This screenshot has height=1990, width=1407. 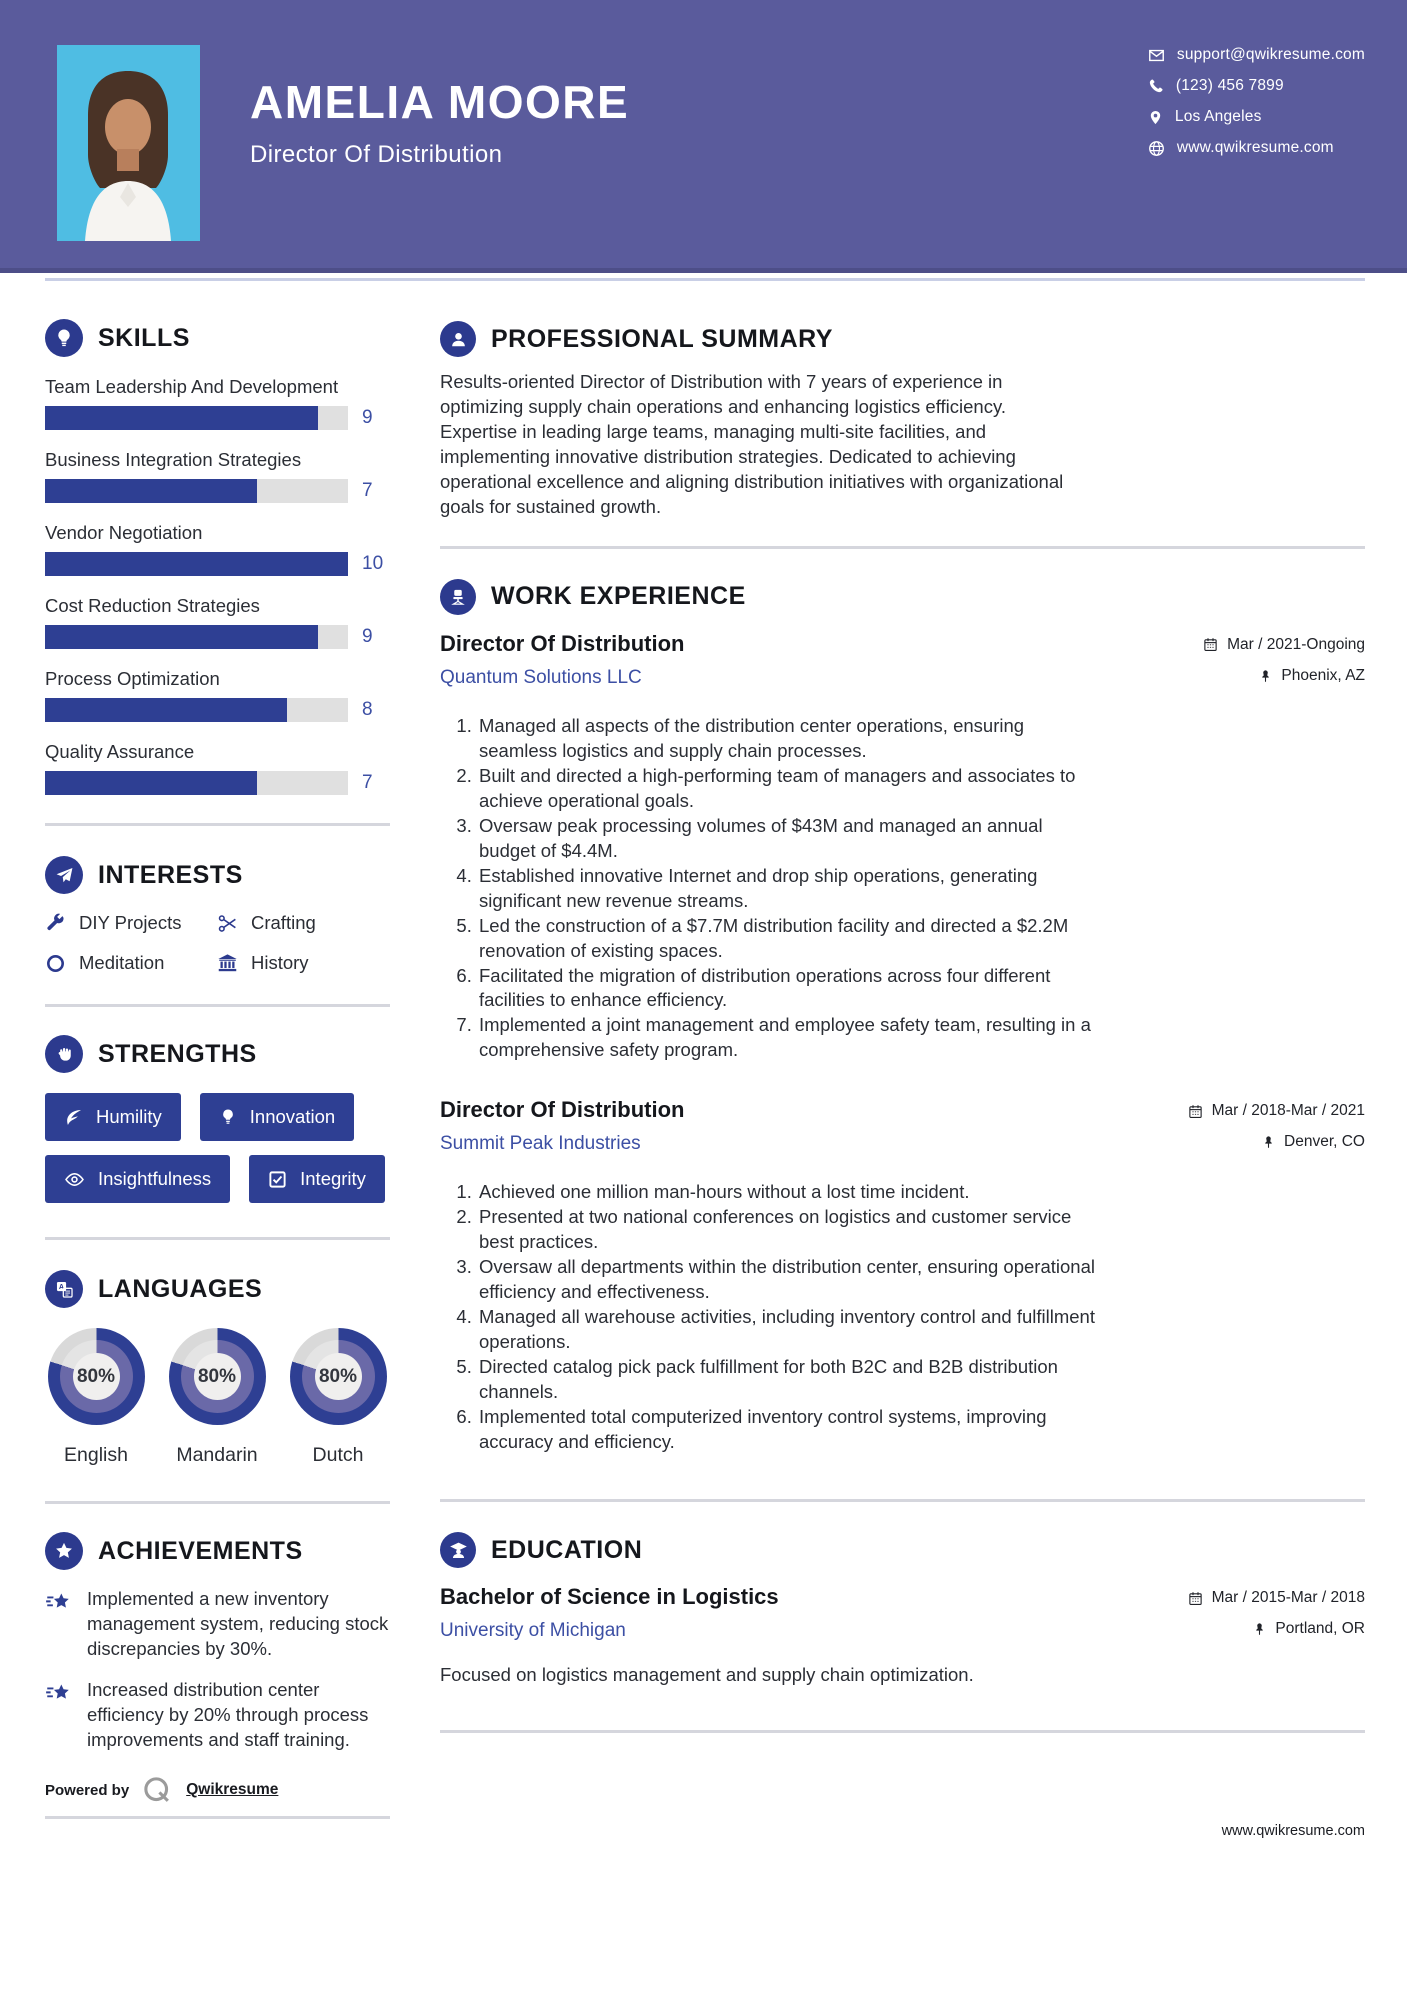 What do you see at coordinates (1276, 1142) in the screenshot?
I see `job-location: Denver, CO` at bounding box center [1276, 1142].